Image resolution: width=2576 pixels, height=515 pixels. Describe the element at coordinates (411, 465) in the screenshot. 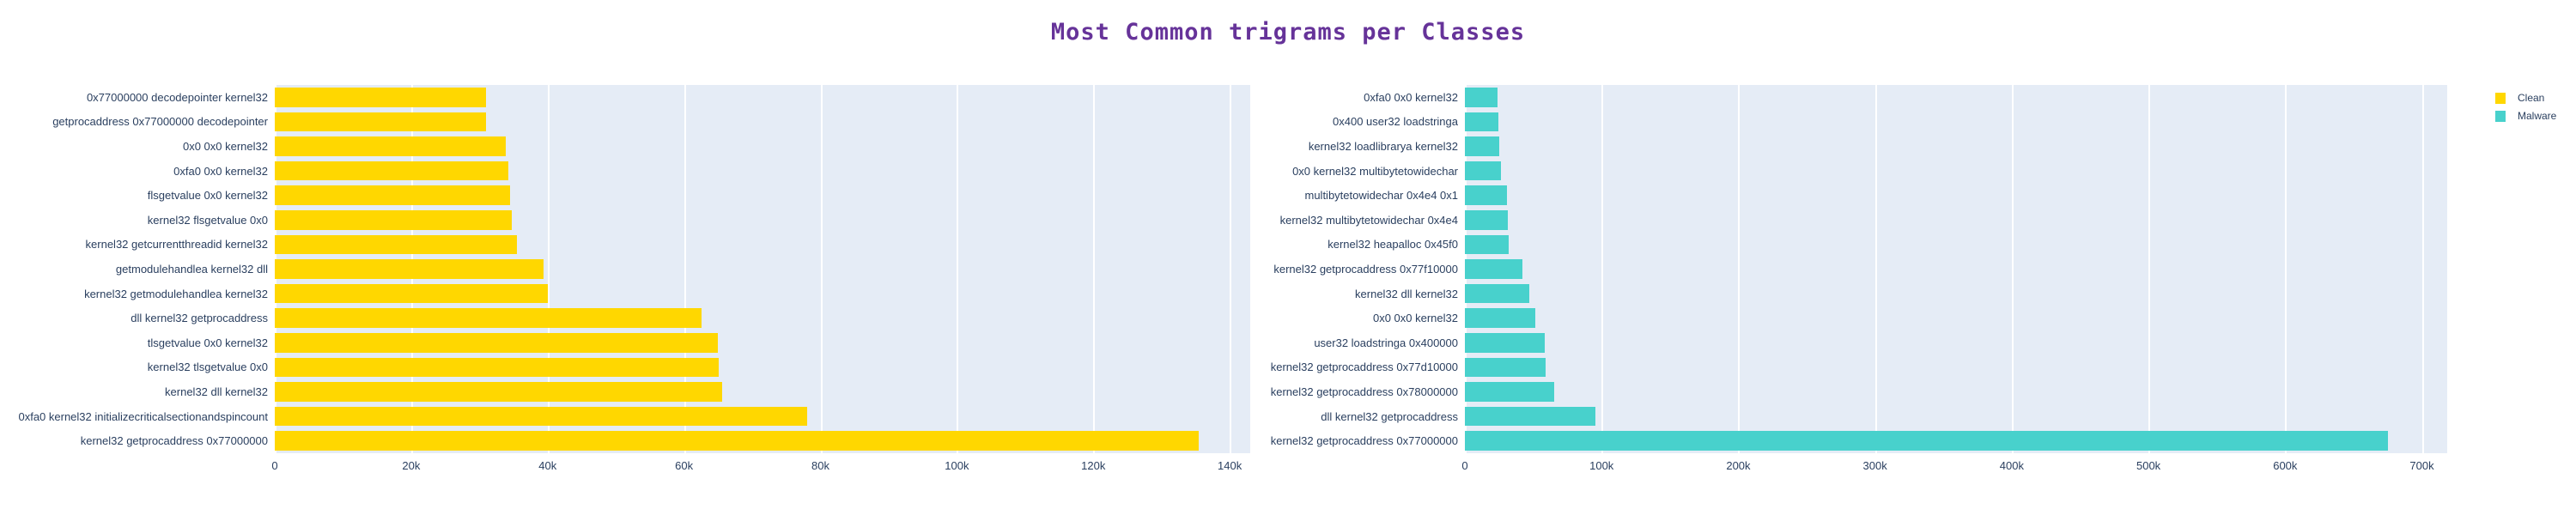

I see `x-axis-tick-label: 20k` at that location.